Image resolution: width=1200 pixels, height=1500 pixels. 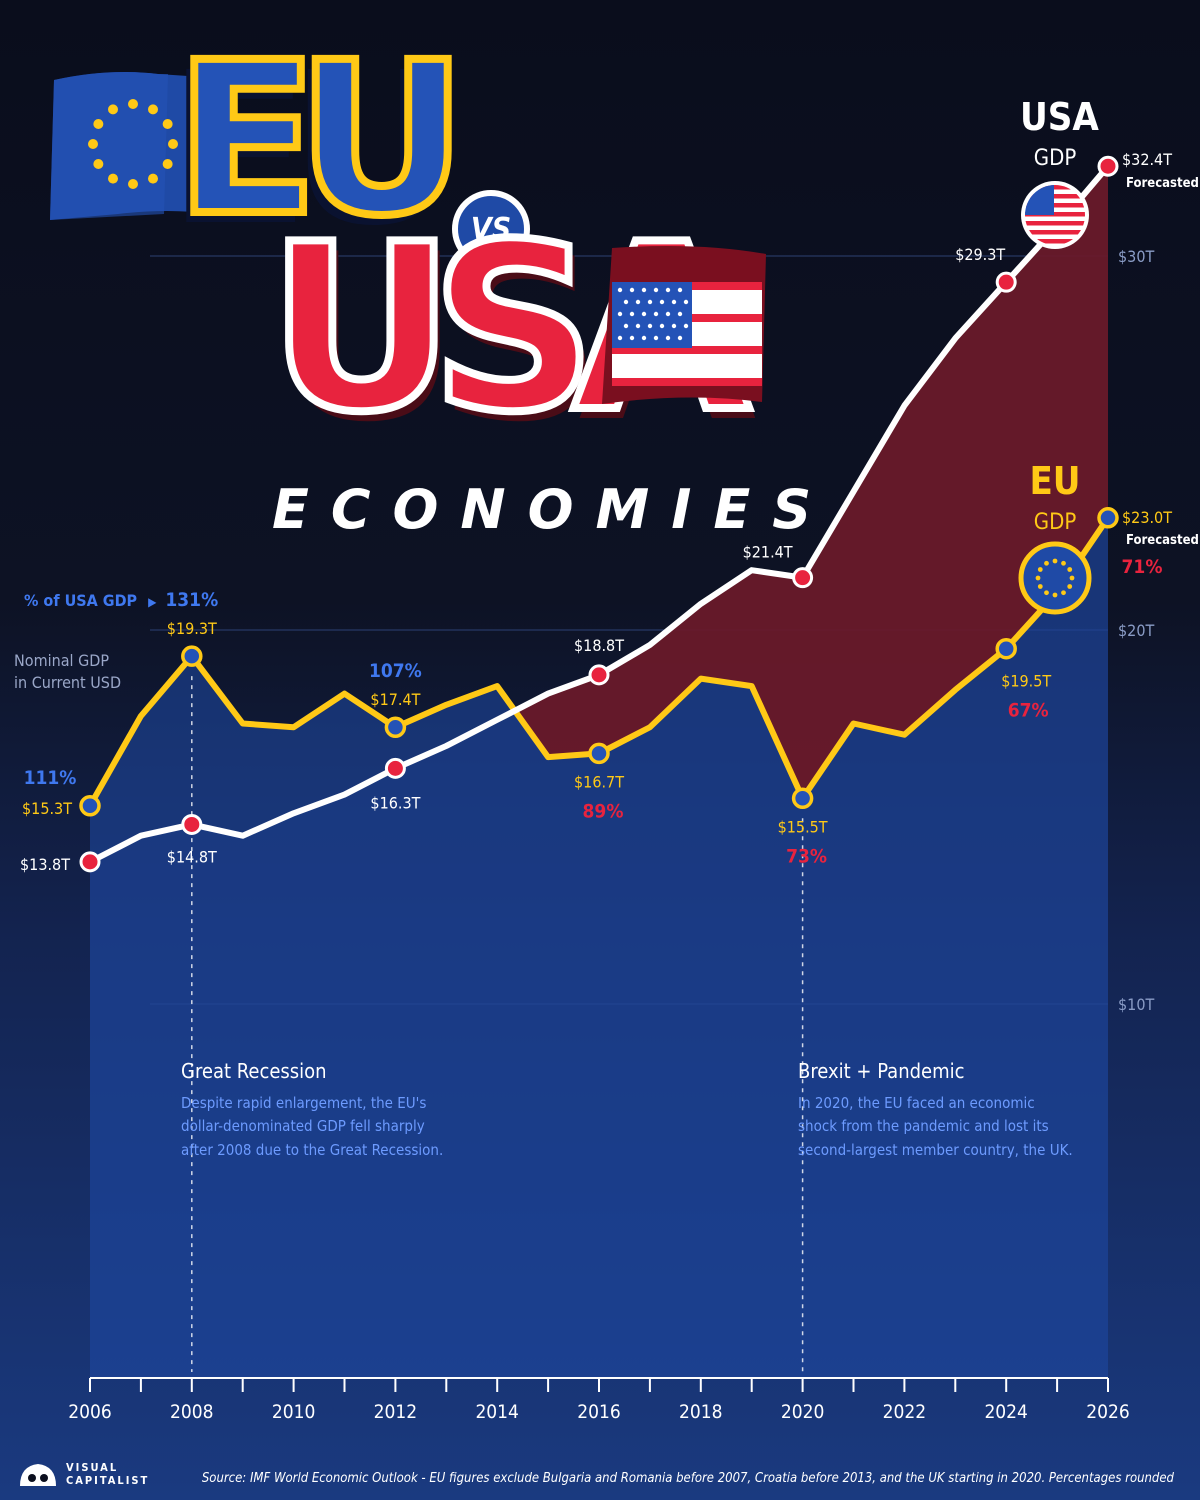 What do you see at coordinates (192, 1412) in the screenshot?
I see `x-tick-label: 2008` at bounding box center [192, 1412].